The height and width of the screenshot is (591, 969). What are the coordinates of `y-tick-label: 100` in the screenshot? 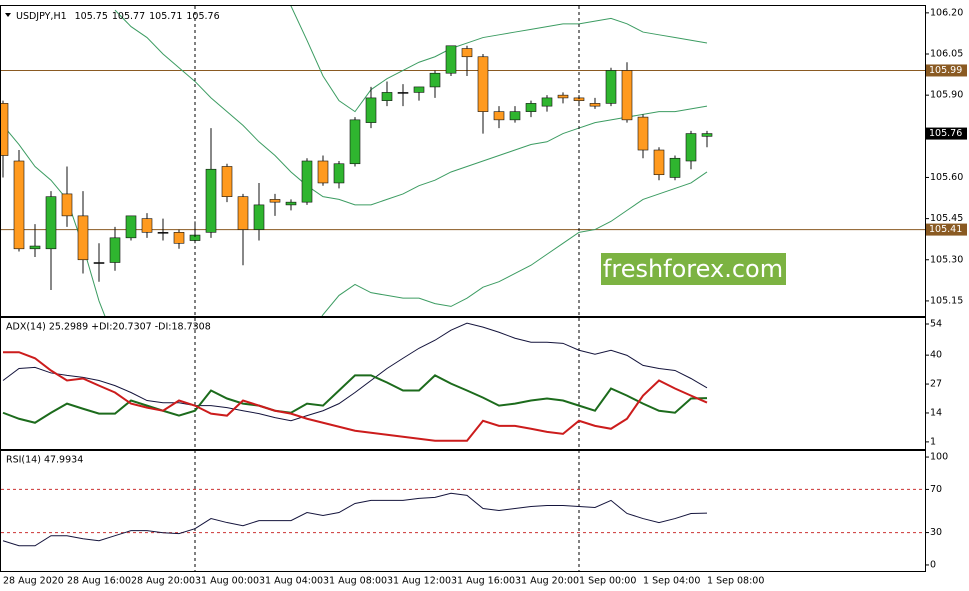 It's located at (939, 457).